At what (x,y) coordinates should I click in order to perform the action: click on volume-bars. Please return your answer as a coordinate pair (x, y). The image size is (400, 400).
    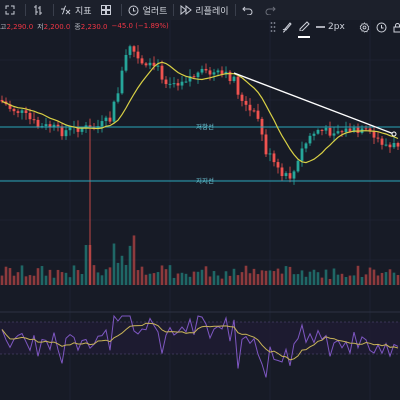
    Looking at the image, I should click on (200, 260).